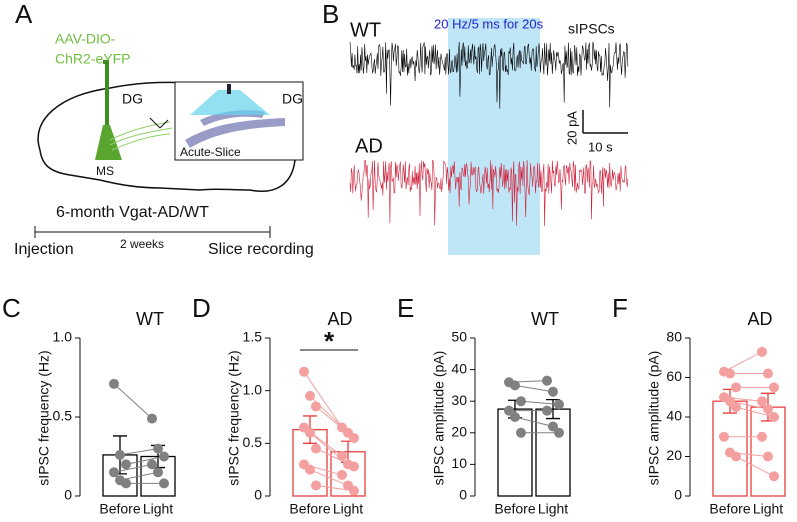 This screenshot has width=797, height=522. I want to click on scale-bar, so click(605, 122).